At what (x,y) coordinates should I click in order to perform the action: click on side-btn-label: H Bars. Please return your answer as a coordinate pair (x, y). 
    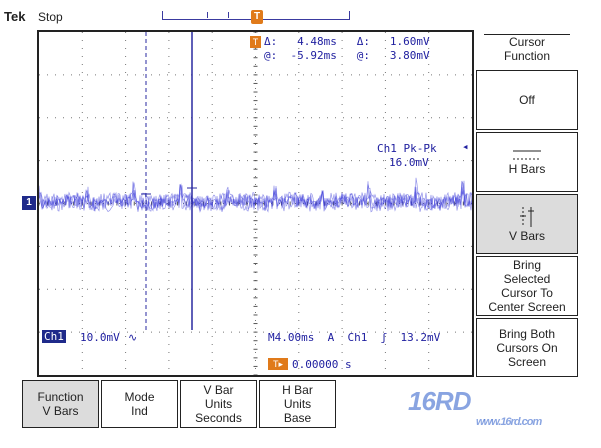
    Looking at the image, I should click on (527, 169).